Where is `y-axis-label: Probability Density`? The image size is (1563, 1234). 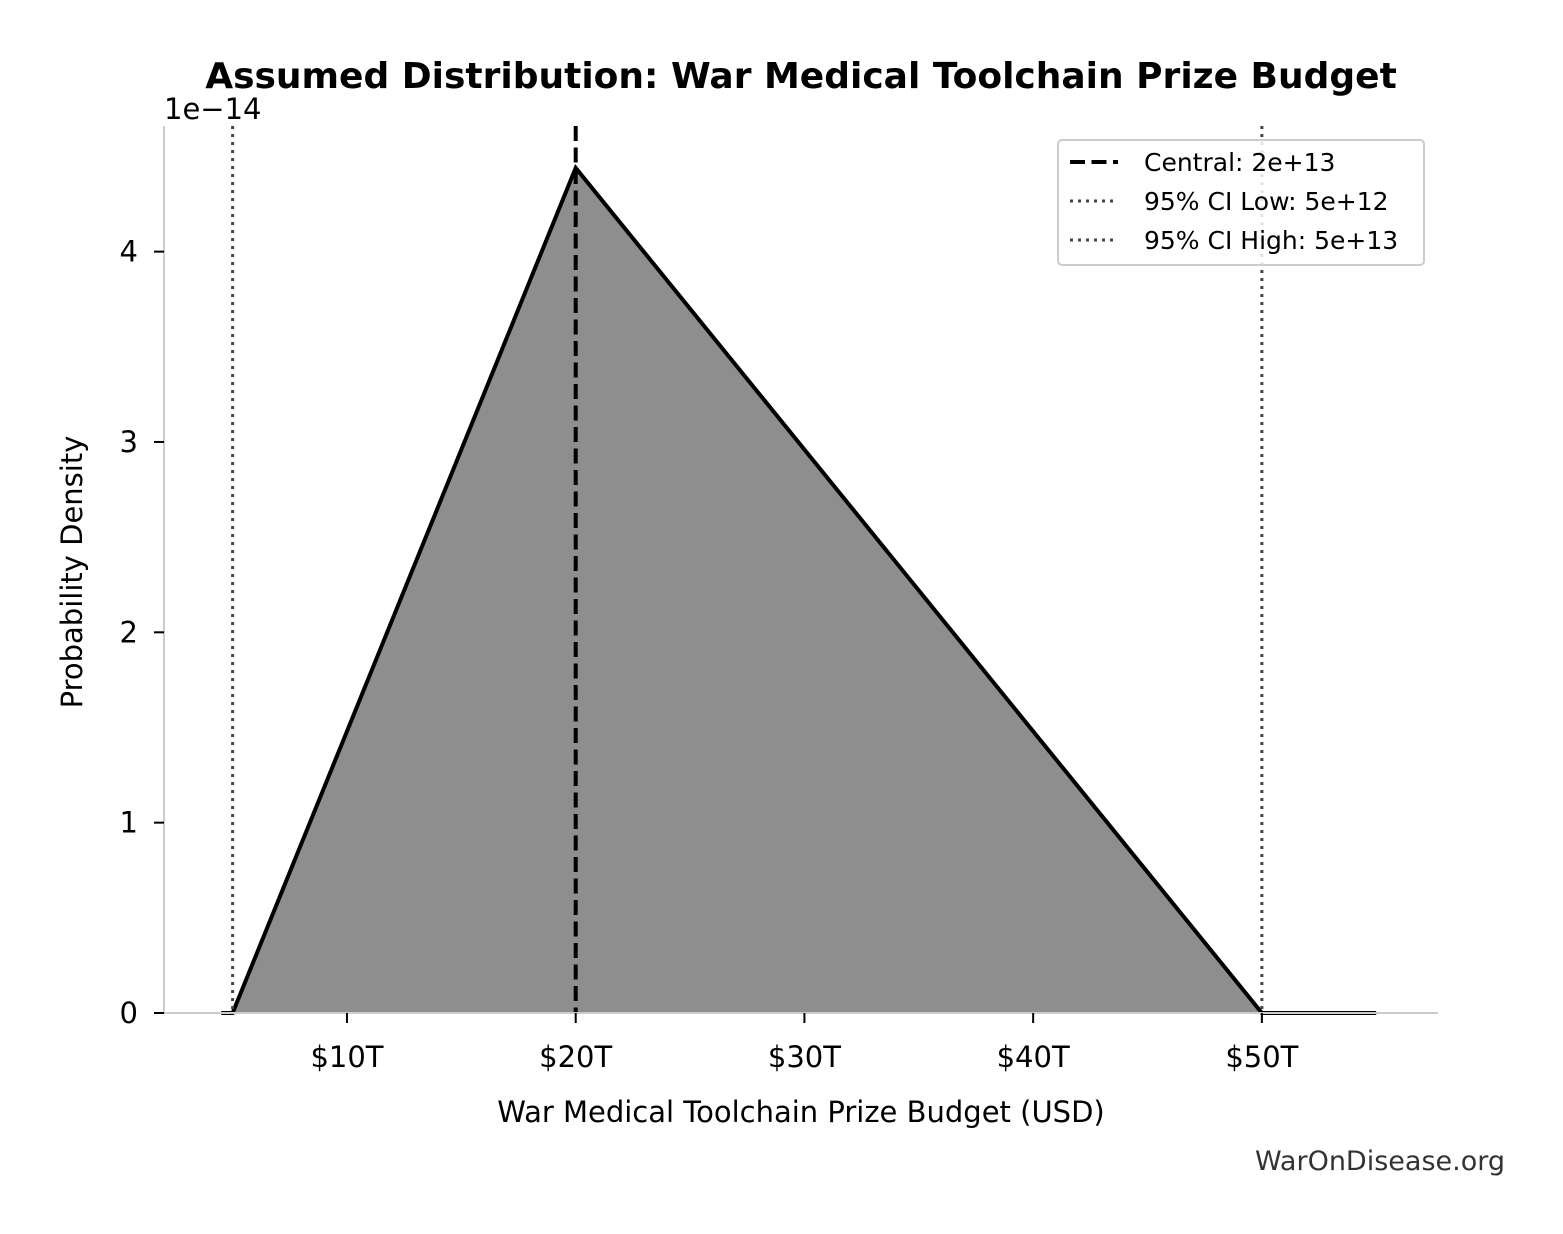
y-axis-label: Probability Density is located at coordinates (72, 572).